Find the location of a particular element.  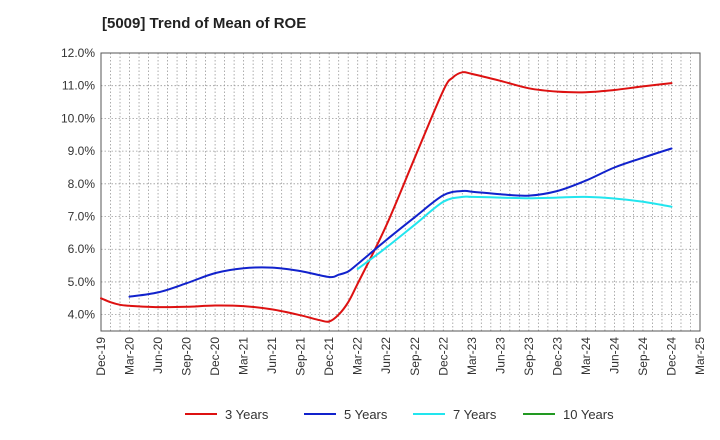

y-tick-label: 12.0% is located at coordinates (78, 53).